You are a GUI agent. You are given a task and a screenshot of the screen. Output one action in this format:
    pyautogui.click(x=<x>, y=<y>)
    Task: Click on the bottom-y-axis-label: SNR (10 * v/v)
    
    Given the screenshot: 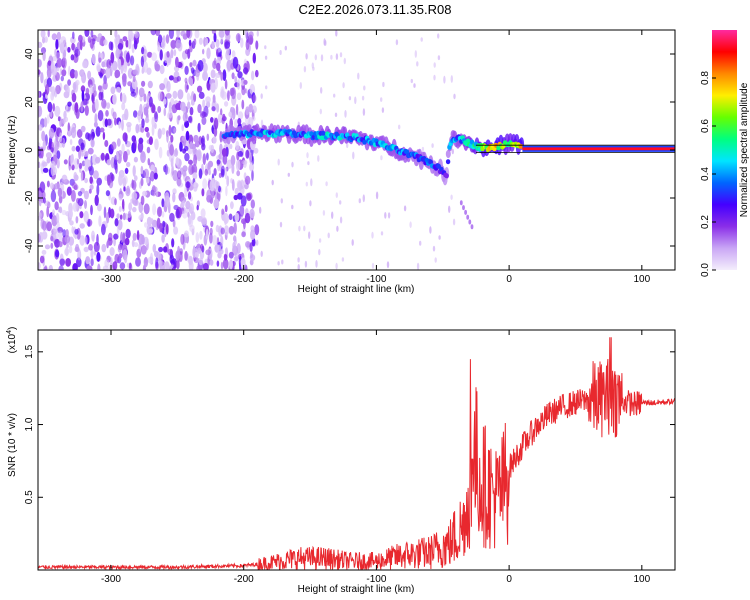 What is the action you would take?
    pyautogui.click(x=12, y=445)
    